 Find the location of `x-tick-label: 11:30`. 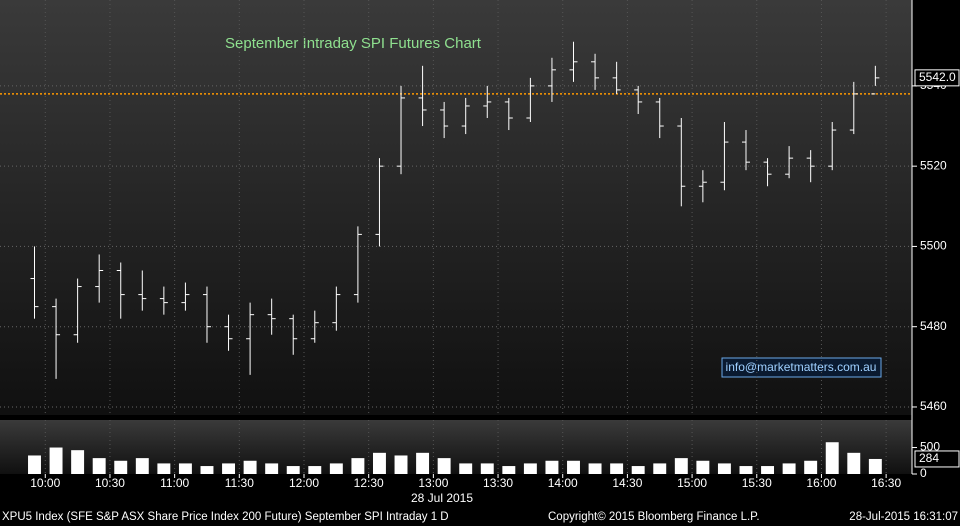

x-tick-label: 11:30 is located at coordinates (239, 483).